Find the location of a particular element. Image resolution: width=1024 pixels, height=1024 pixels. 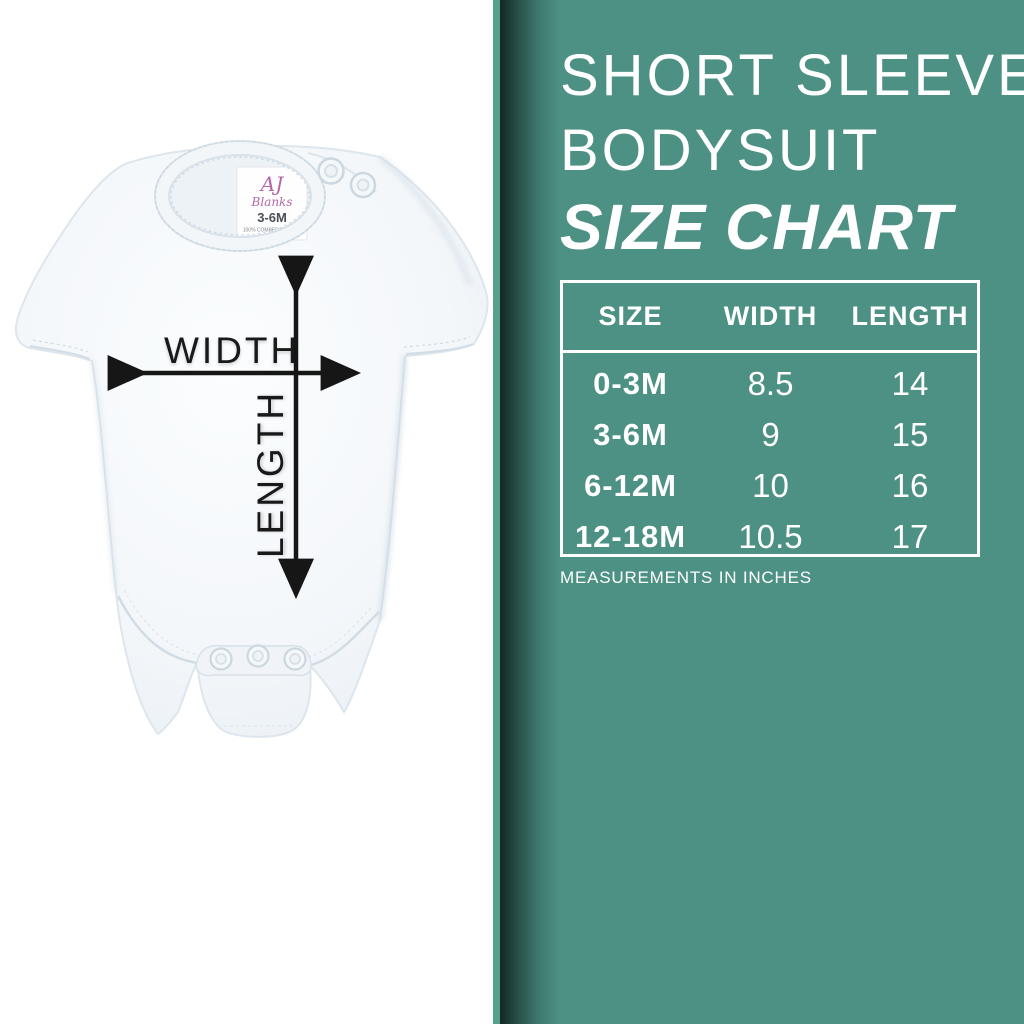

panel-edge-shadow is located at coordinates (530, 512).